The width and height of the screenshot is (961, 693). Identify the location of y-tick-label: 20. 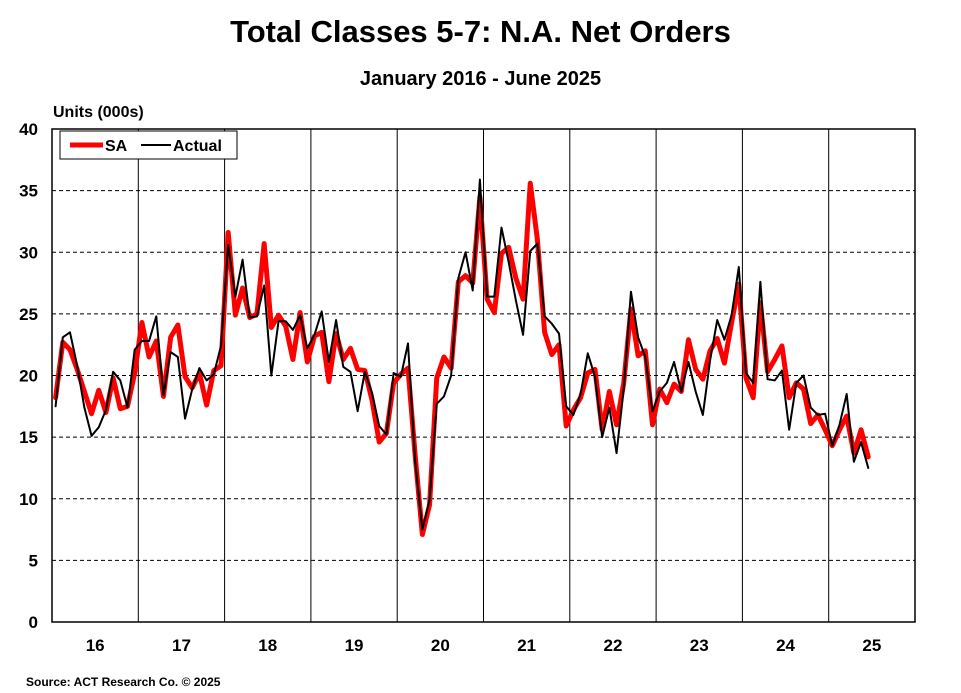
(28, 376).